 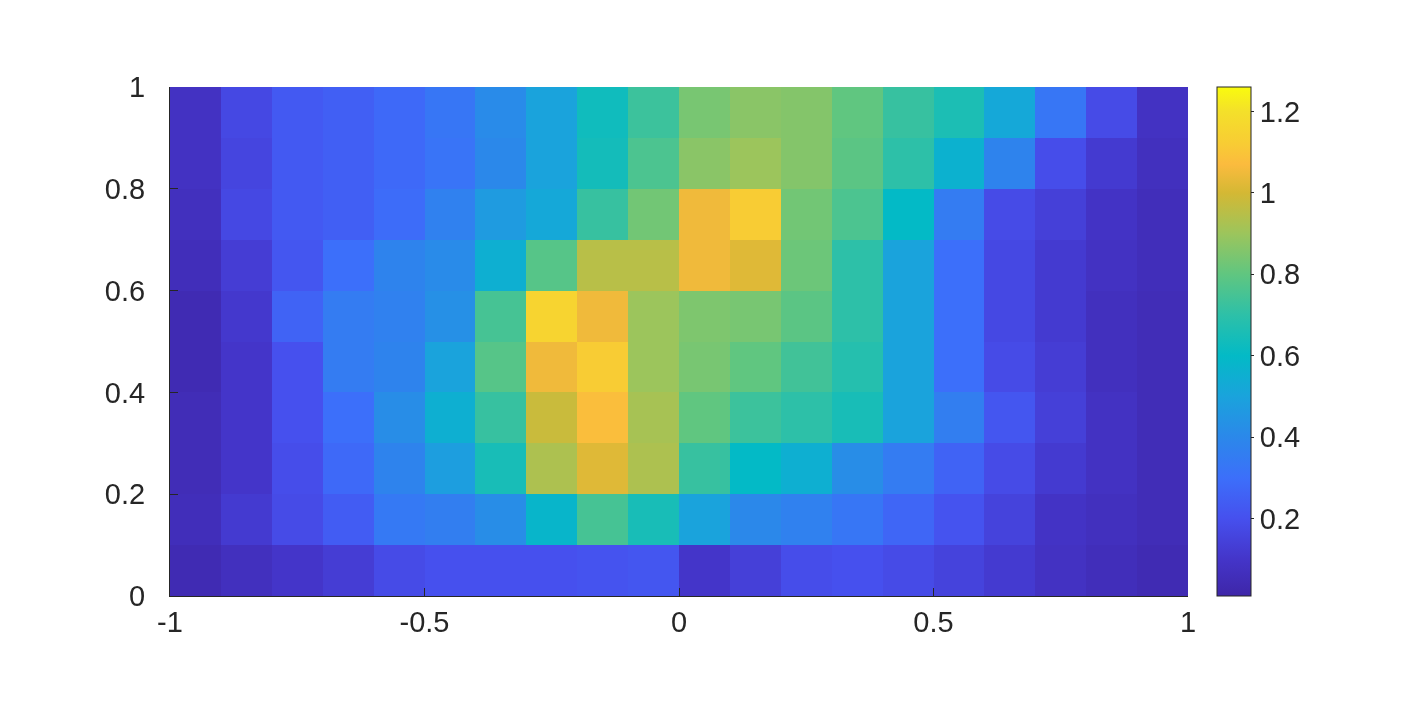 What do you see at coordinates (137, 87) in the screenshot?
I see `y-tick-label: 1` at bounding box center [137, 87].